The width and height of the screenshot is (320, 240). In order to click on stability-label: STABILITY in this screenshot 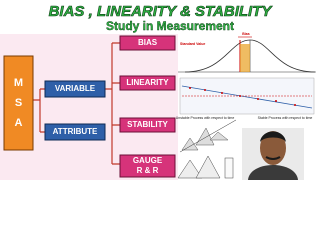, I will do `click(147, 124)`.